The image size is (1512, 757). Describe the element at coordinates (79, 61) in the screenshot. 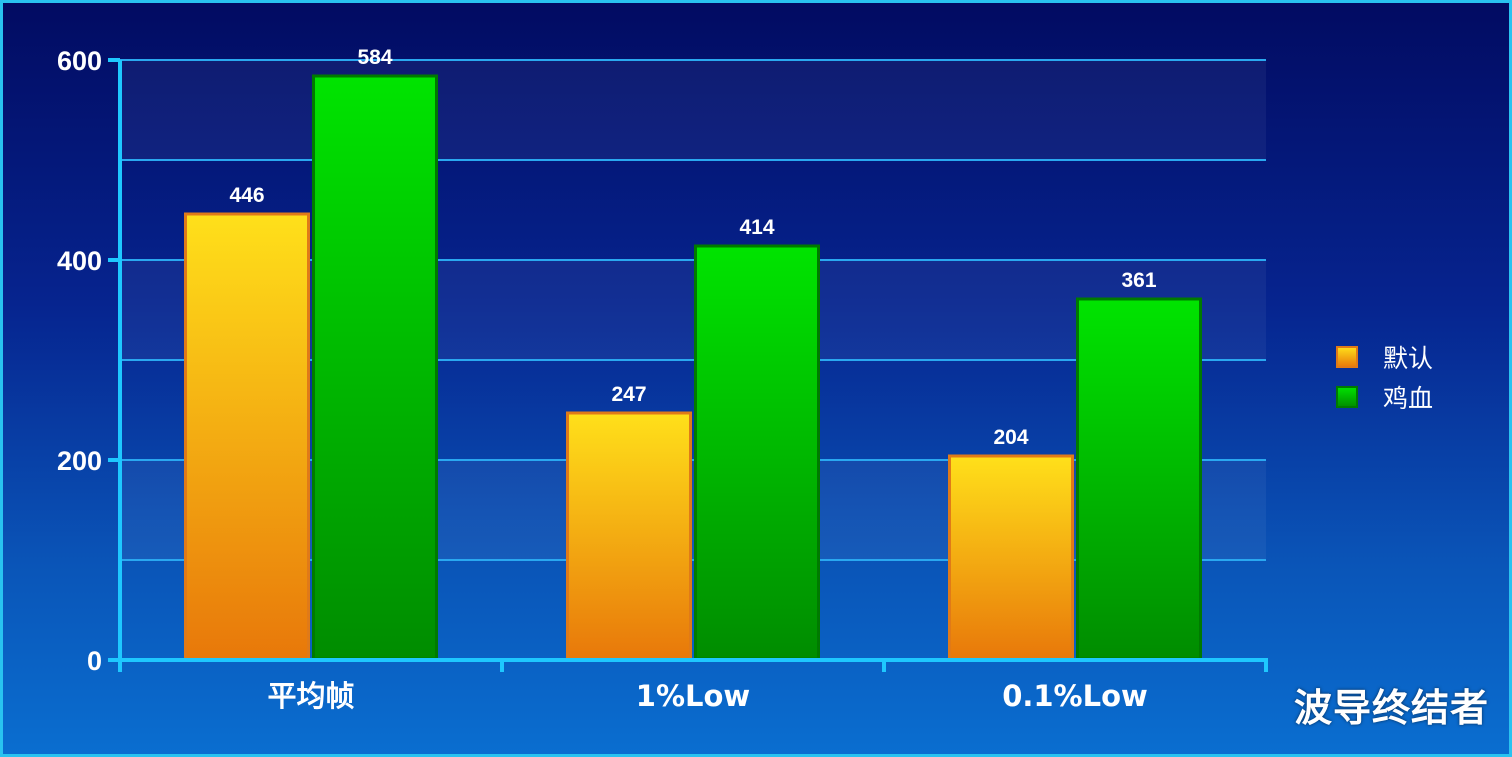

I see `y-tick-label: 600` at that location.